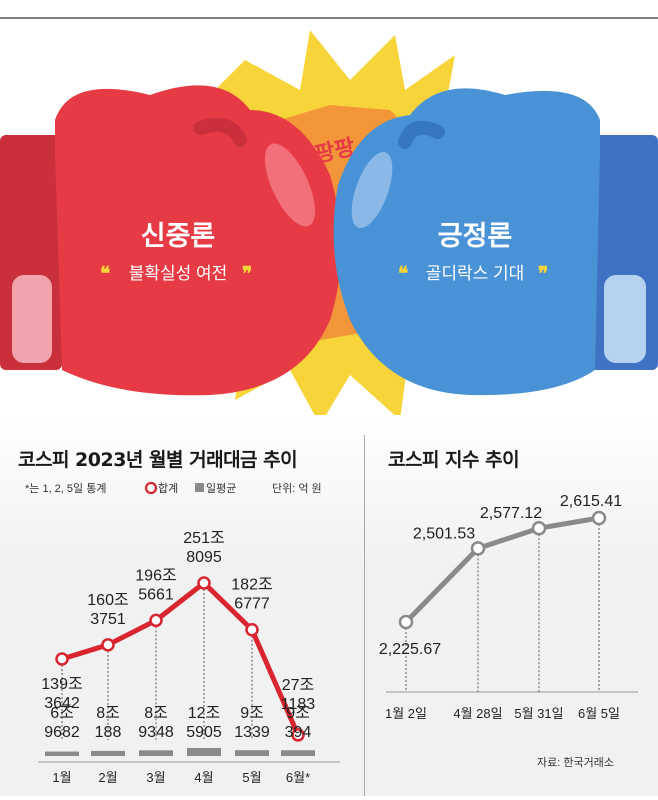 This screenshot has height=800, width=658. Describe the element at coordinates (204, 713) in the screenshot. I see `avg-label-main: 12조` at that location.